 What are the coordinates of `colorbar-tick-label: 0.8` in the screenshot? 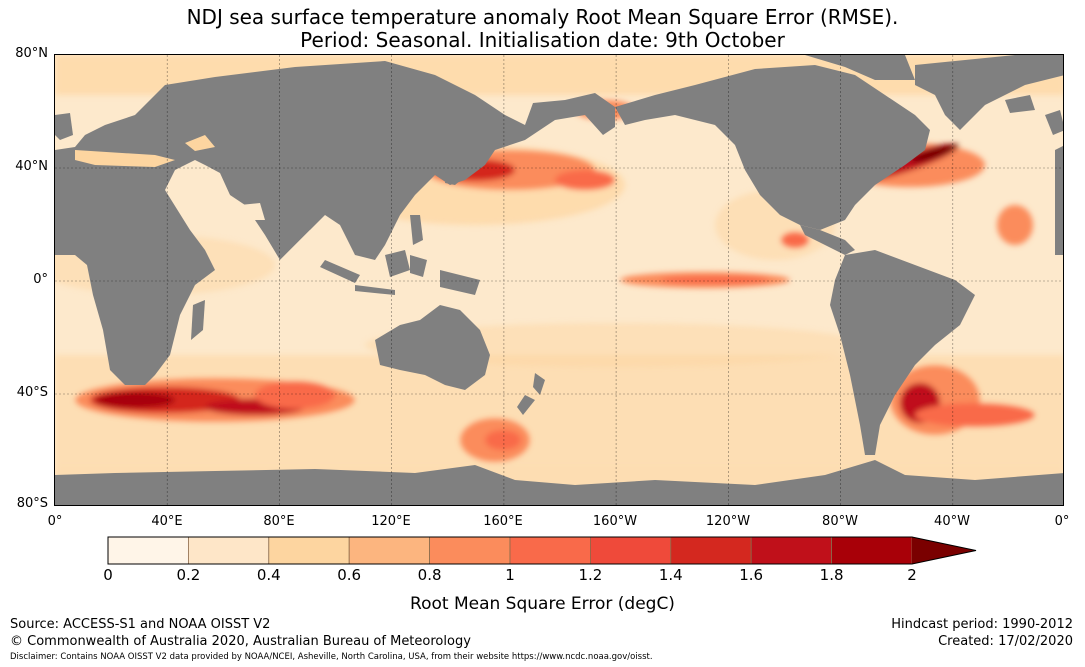 It's located at (429, 575).